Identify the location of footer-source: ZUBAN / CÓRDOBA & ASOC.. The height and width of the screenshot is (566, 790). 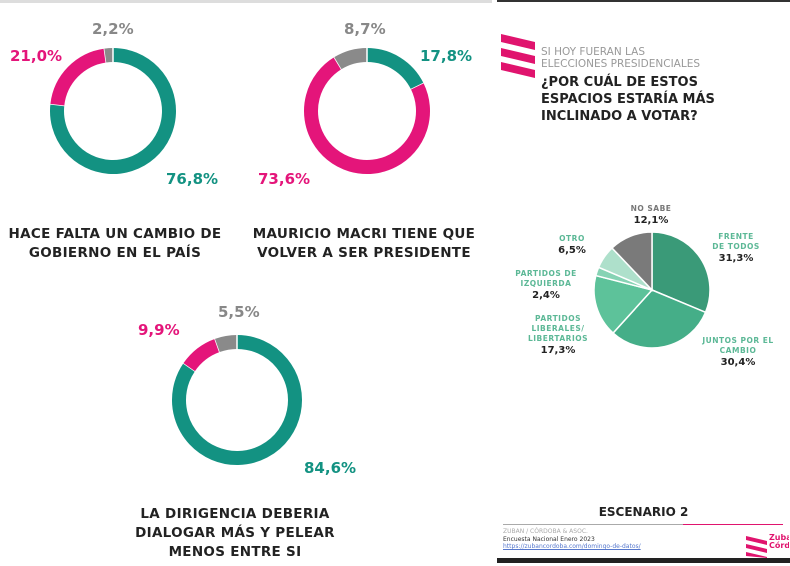
(545, 531).